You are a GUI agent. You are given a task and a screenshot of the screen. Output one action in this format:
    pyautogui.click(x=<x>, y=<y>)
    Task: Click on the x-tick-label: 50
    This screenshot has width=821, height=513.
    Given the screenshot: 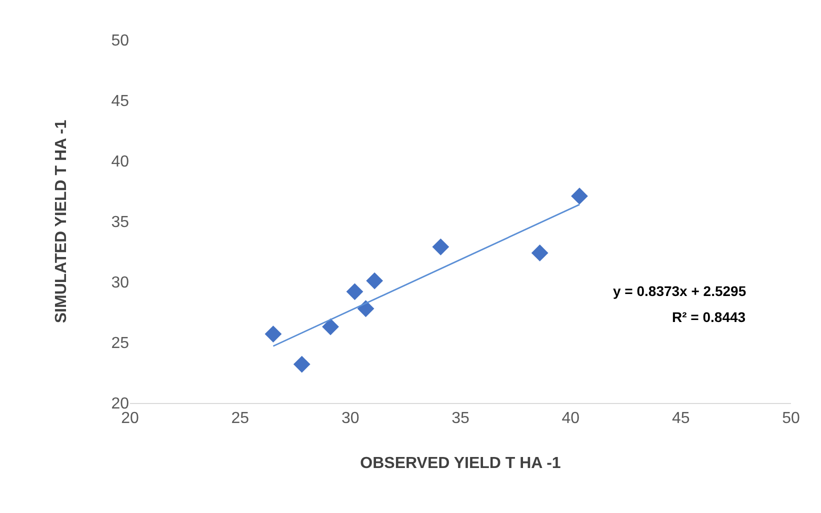 What is the action you would take?
    pyautogui.click(x=791, y=419)
    